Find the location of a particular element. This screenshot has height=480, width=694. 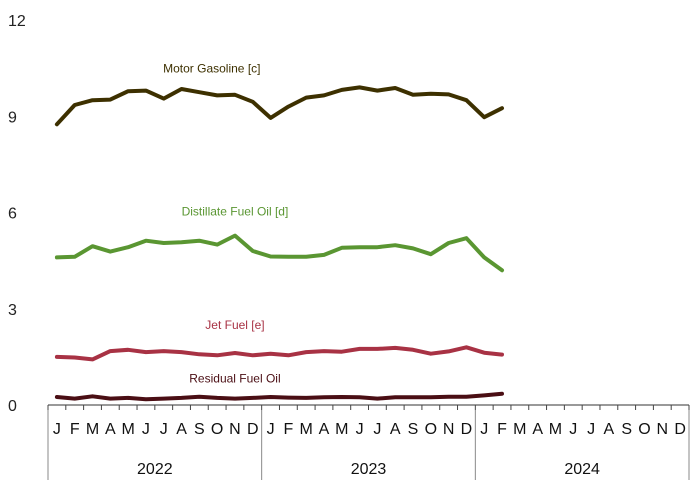

y-axis: 0 3 6 9 12 is located at coordinates (17, 214).